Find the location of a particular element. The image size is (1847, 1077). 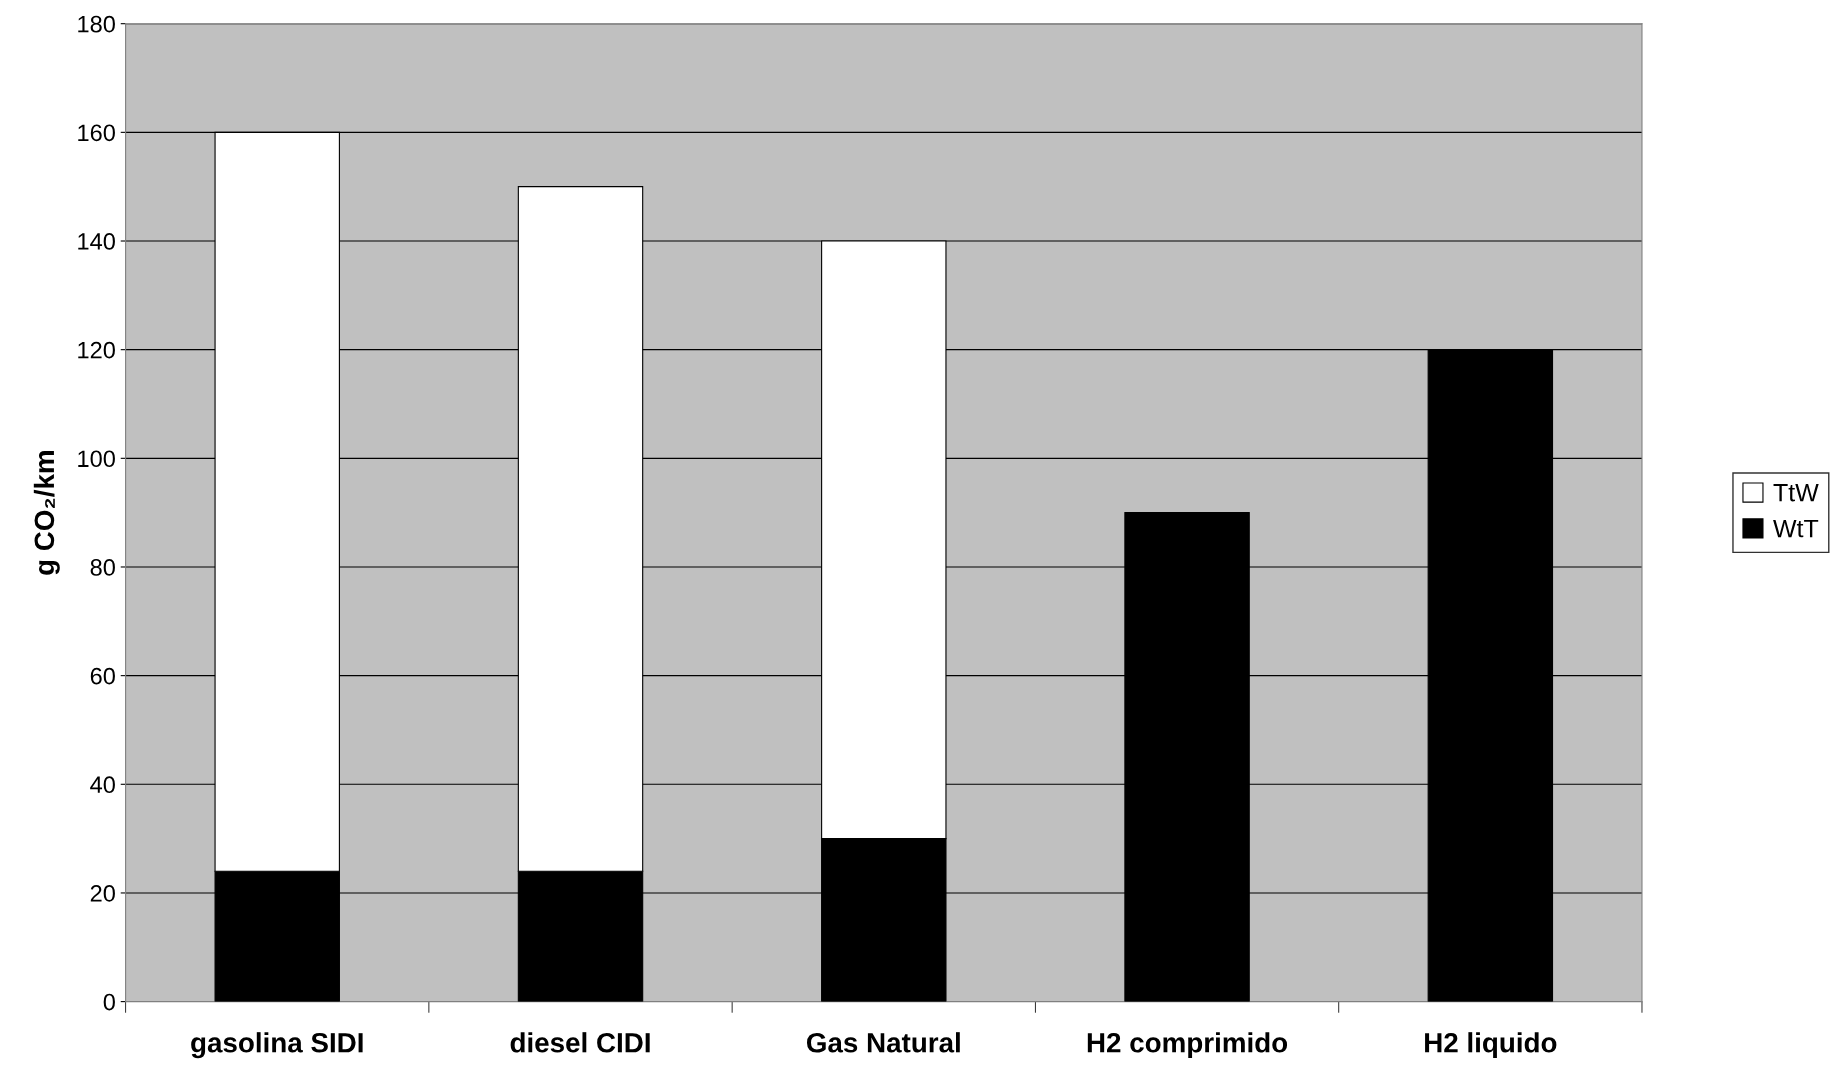

x-tick-label: Gas Natural is located at coordinates (883, 1042).